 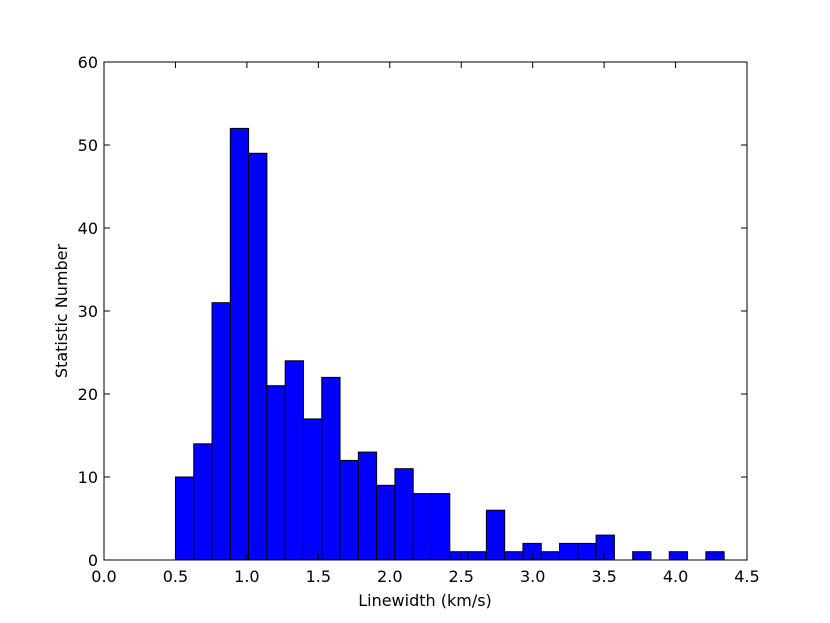 What do you see at coordinates (93, 560) in the screenshot?
I see `y-tick-label: 0` at bounding box center [93, 560].